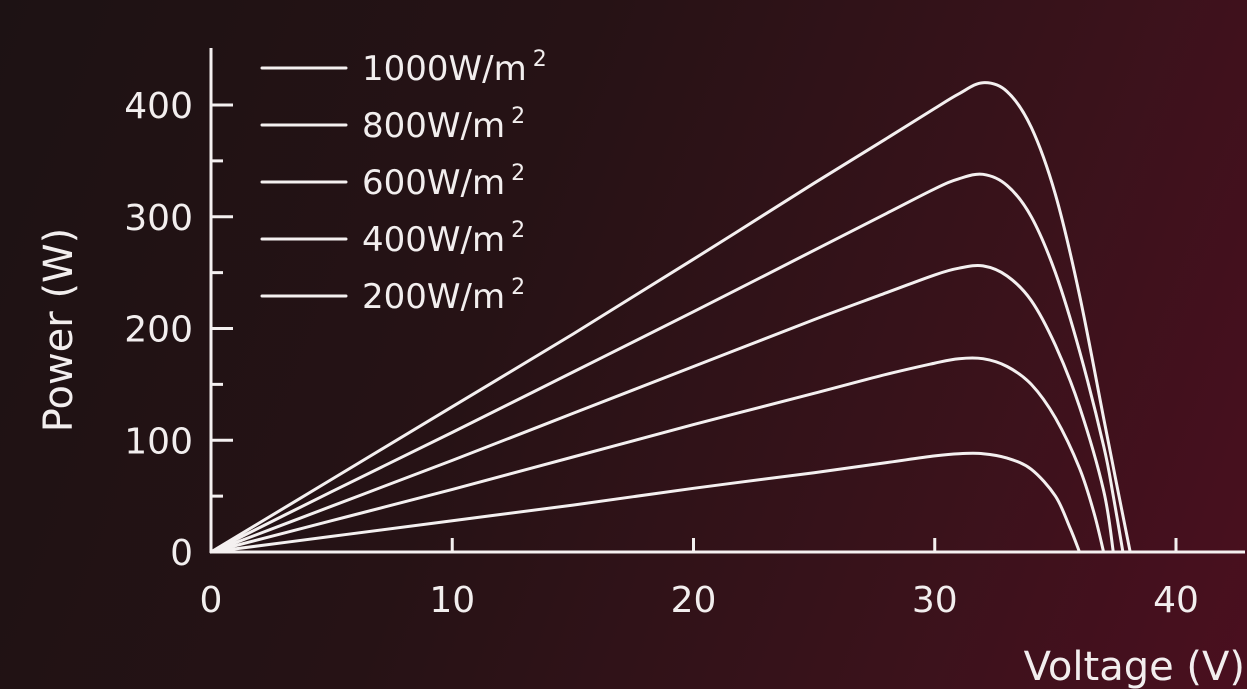  What do you see at coordinates (645, 502) in the screenshot?
I see `series-line` at bounding box center [645, 502].